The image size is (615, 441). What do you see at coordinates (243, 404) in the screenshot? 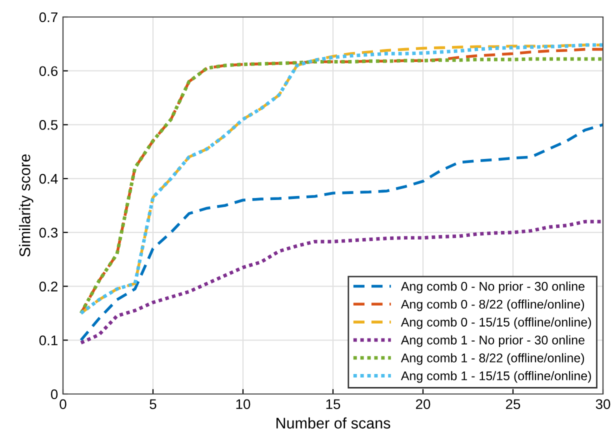
I see `x-tick-label: 10` at bounding box center [243, 404].